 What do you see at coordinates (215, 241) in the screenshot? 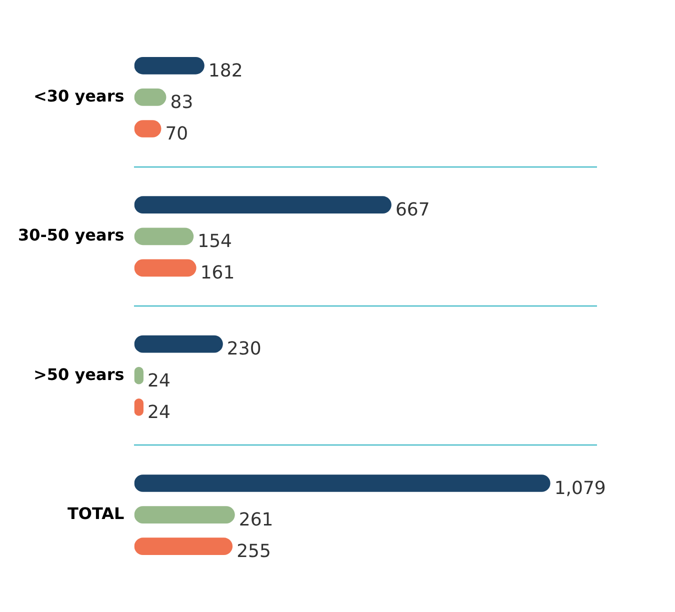
I see `data-label: 154` at bounding box center [215, 241].